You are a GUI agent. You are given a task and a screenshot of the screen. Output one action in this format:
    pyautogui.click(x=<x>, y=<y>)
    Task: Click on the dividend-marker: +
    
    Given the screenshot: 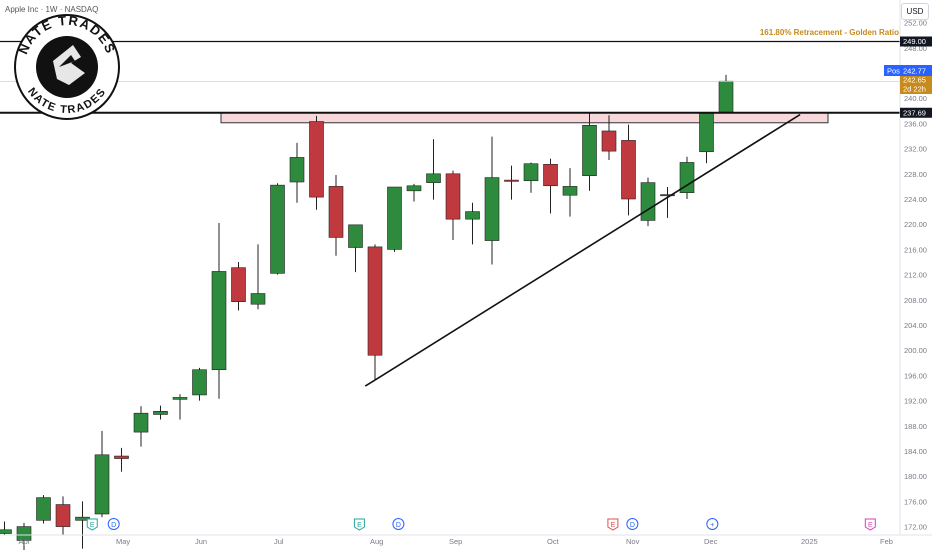 What is the action you would take?
    pyautogui.click(x=712, y=524)
    